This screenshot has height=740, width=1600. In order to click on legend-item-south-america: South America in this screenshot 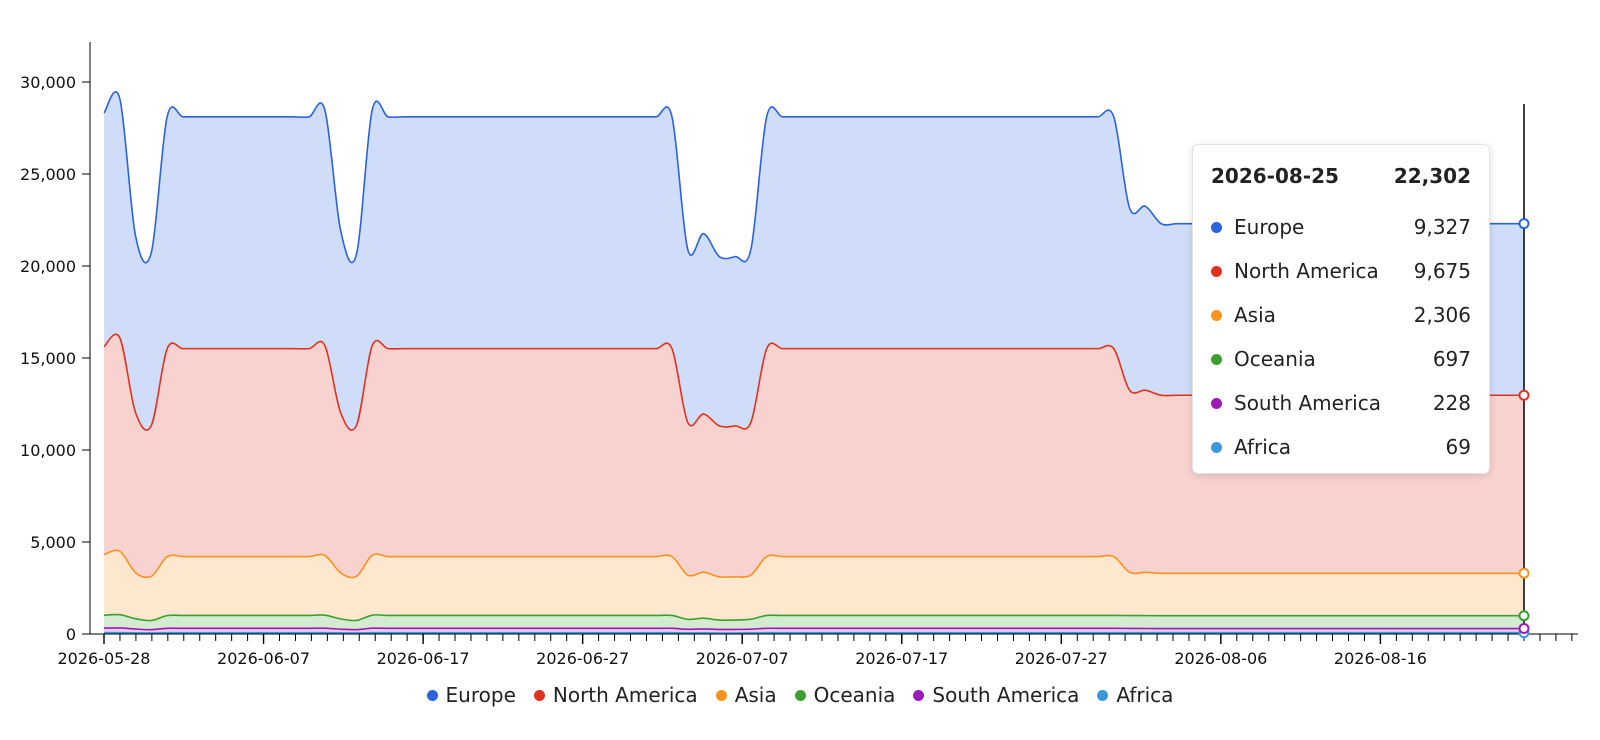, I will do `click(996, 695)`.